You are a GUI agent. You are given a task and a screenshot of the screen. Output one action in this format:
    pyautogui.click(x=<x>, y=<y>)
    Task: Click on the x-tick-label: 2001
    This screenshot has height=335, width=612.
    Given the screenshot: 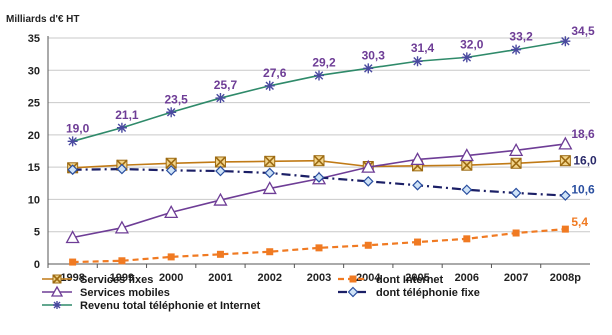 What is the action you would take?
    pyautogui.click(x=220, y=278)
    